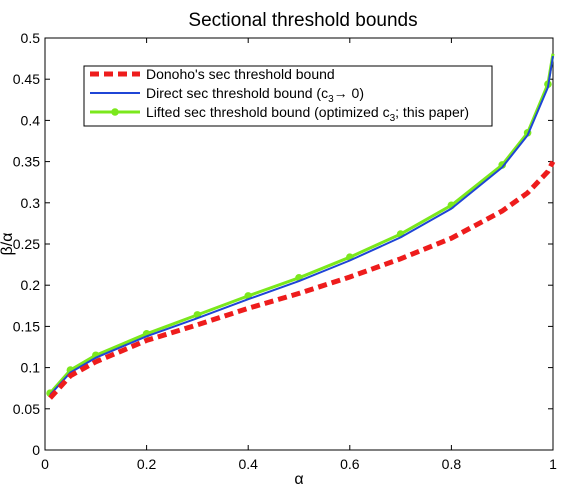  What do you see at coordinates (31, 38) in the screenshot?
I see `y-tick-label: 0.5` at bounding box center [31, 38].